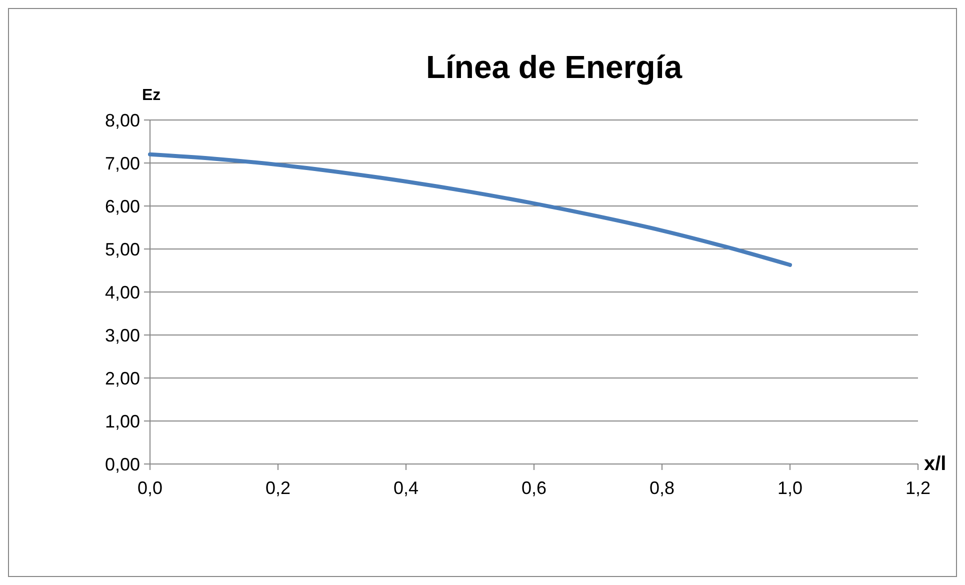 Image resolution: width=965 pixels, height=585 pixels. I want to click on x-tick-label: 1,0, so click(790, 488).